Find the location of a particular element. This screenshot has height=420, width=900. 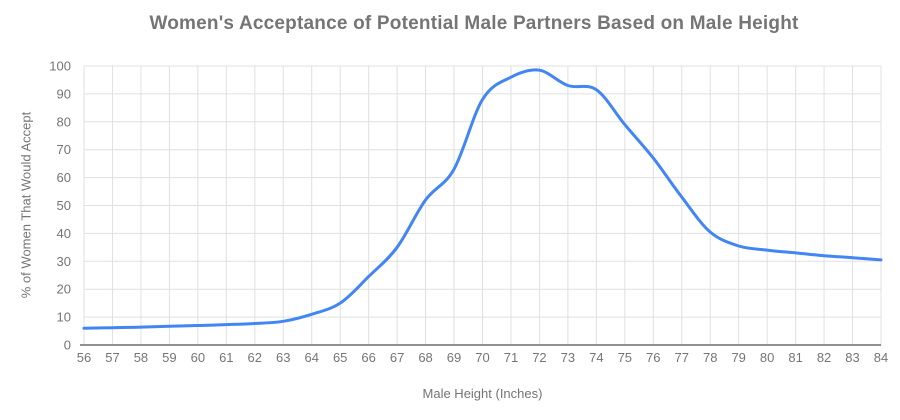

y-tick-label: 40 is located at coordinates (64, 233).